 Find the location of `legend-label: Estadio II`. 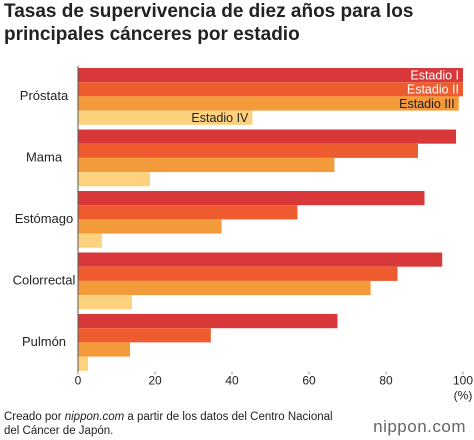

legend-label: Estadio II is located at coordinates (433, 90).